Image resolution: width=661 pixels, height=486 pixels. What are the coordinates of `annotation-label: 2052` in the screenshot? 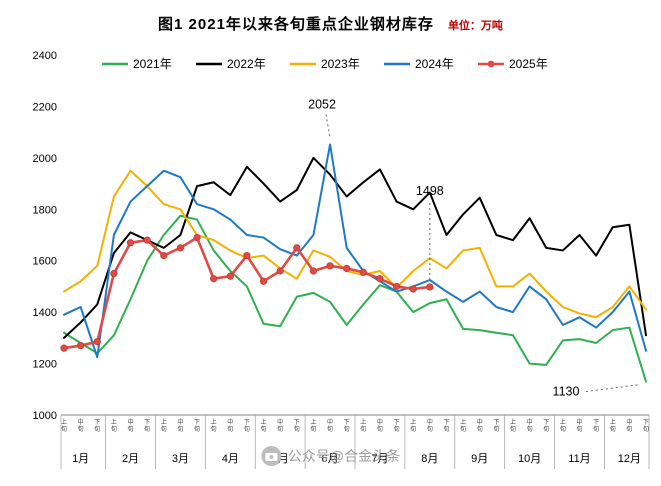 It's located at (322, 104).